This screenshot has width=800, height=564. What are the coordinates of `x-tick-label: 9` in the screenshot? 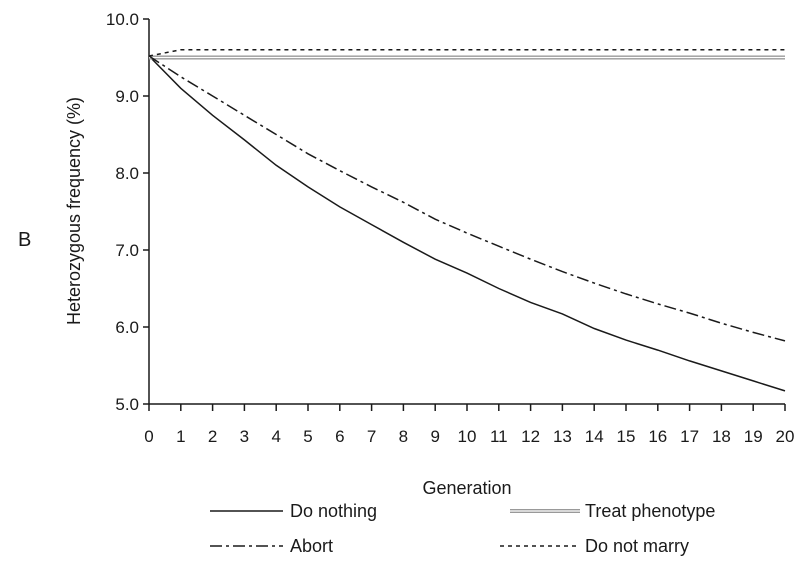 It's located at (434, 436).